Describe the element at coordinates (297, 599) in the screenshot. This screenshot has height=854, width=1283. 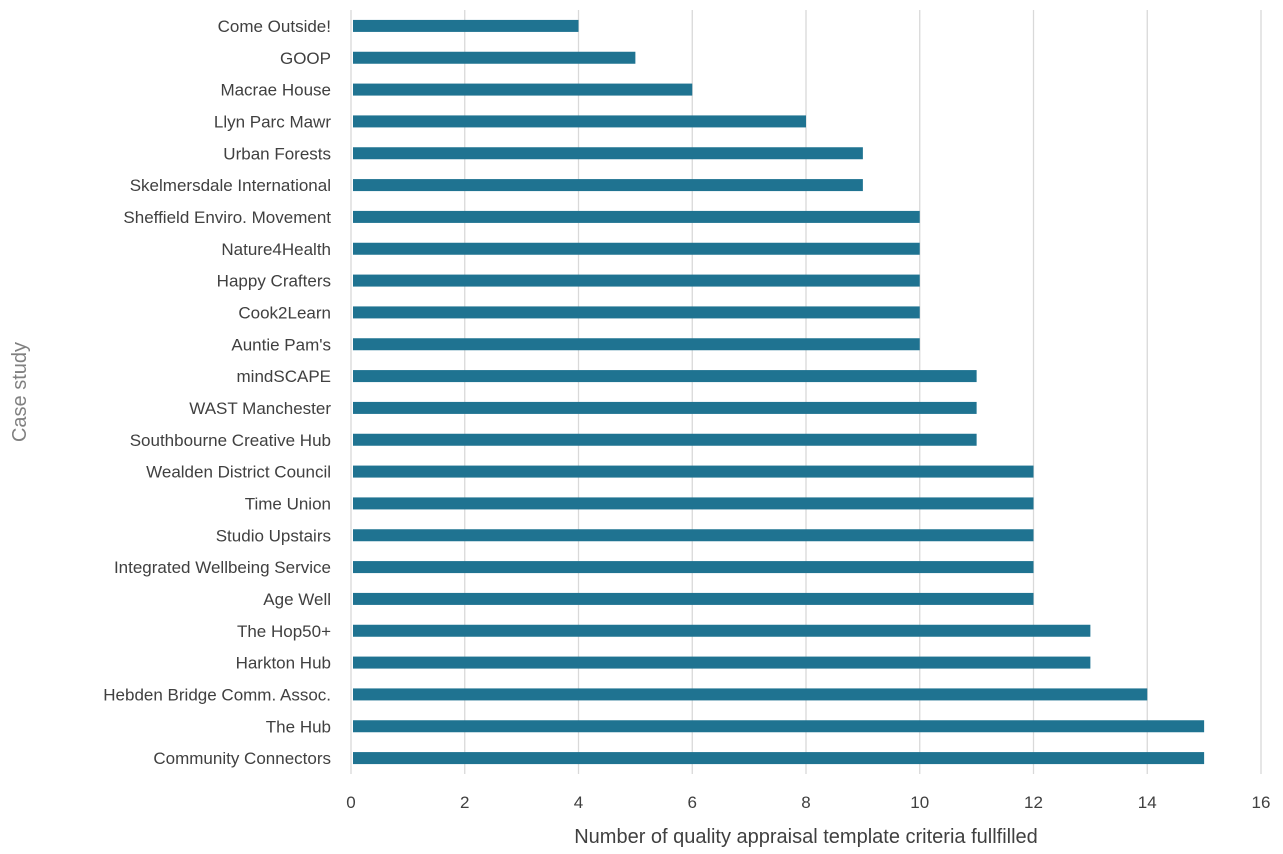
I see `category-label: Age Well` at that location.